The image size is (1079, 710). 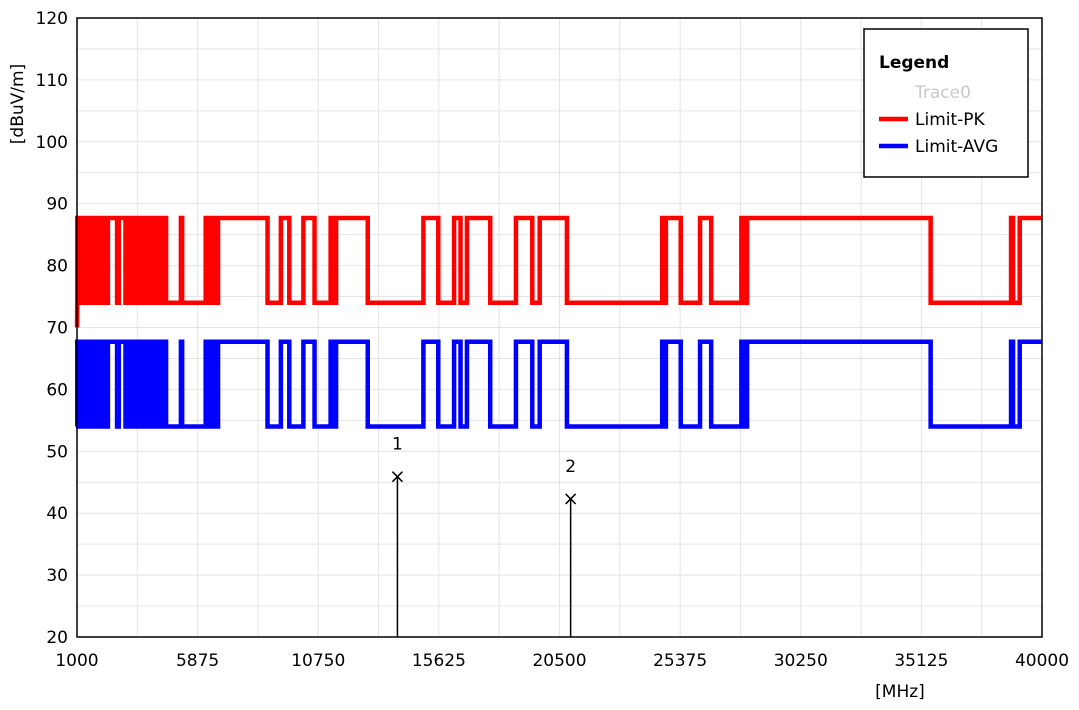 What do you see at coordinates (18, 104) in the screenshot?
I see `y-axis-label: [dBuV/m]` at bounding box center [18, 104].